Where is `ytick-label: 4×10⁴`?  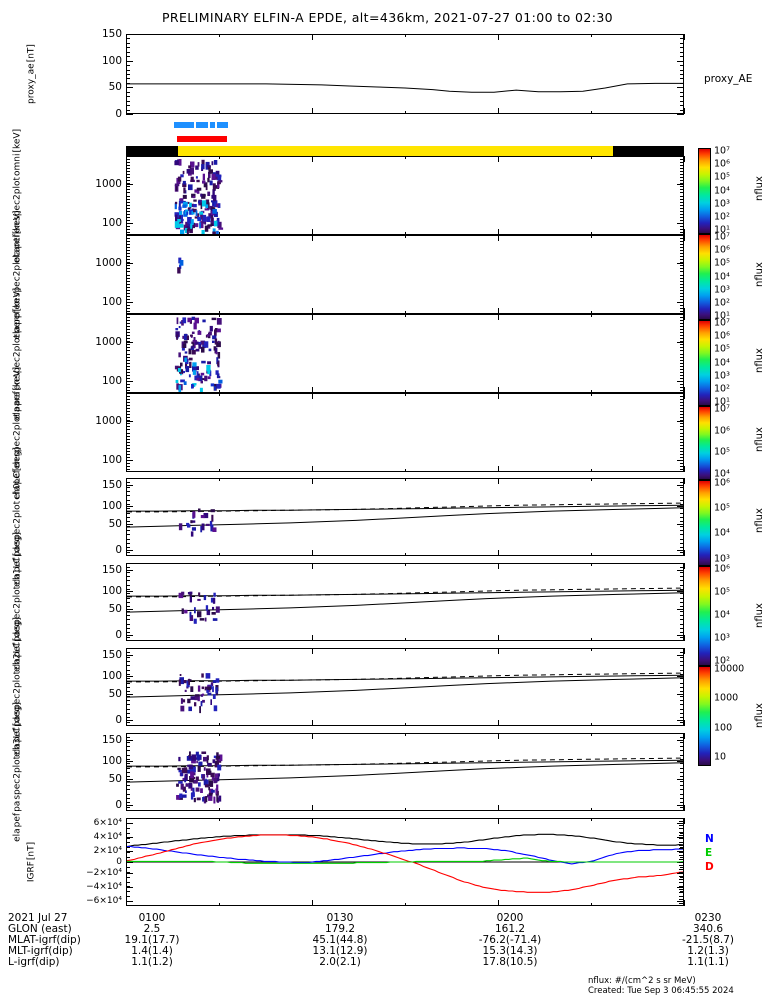
ytick-label: 4×10⁴ is located at coordinates (107, 836).